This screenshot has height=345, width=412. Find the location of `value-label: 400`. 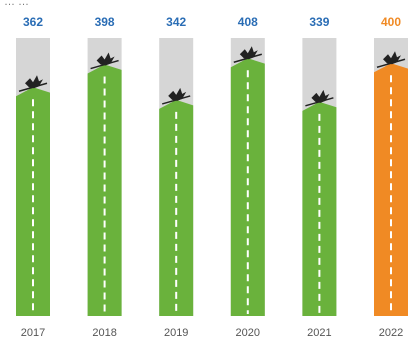

value-label: 400 is located at coordinates (391, 22).